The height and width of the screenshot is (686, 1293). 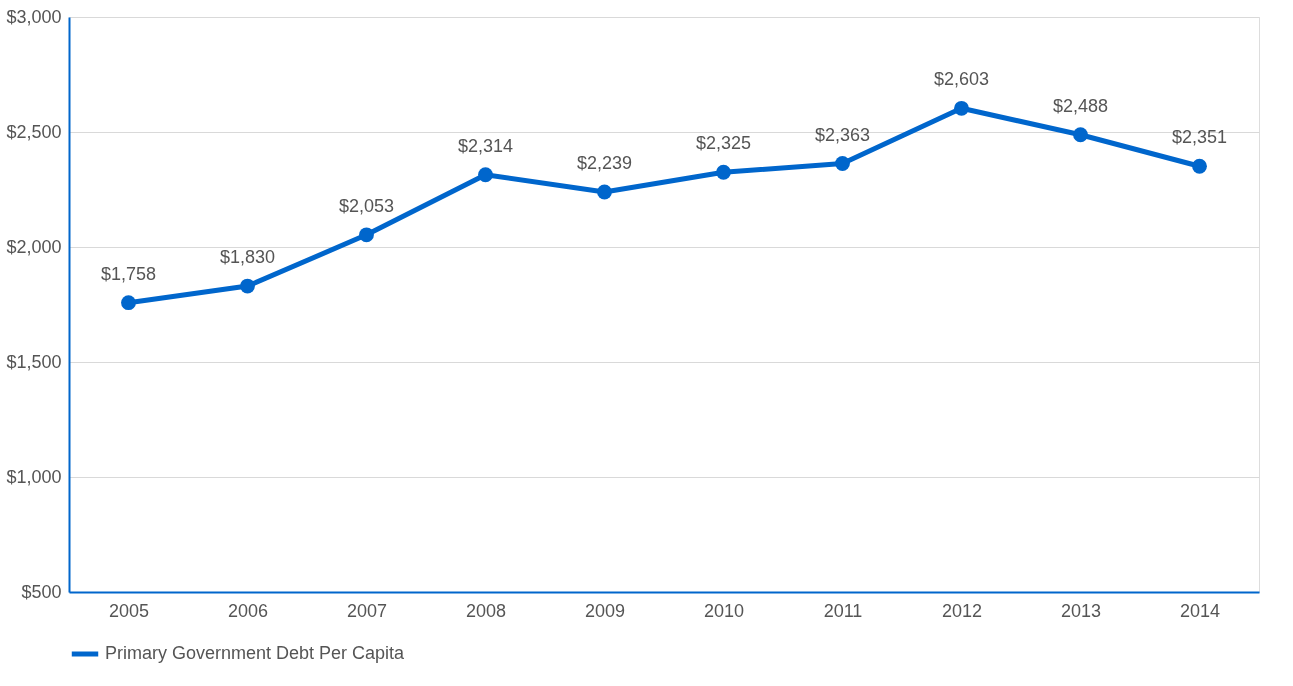 I want to click on text: $2,603, so click(x=961, y=79).